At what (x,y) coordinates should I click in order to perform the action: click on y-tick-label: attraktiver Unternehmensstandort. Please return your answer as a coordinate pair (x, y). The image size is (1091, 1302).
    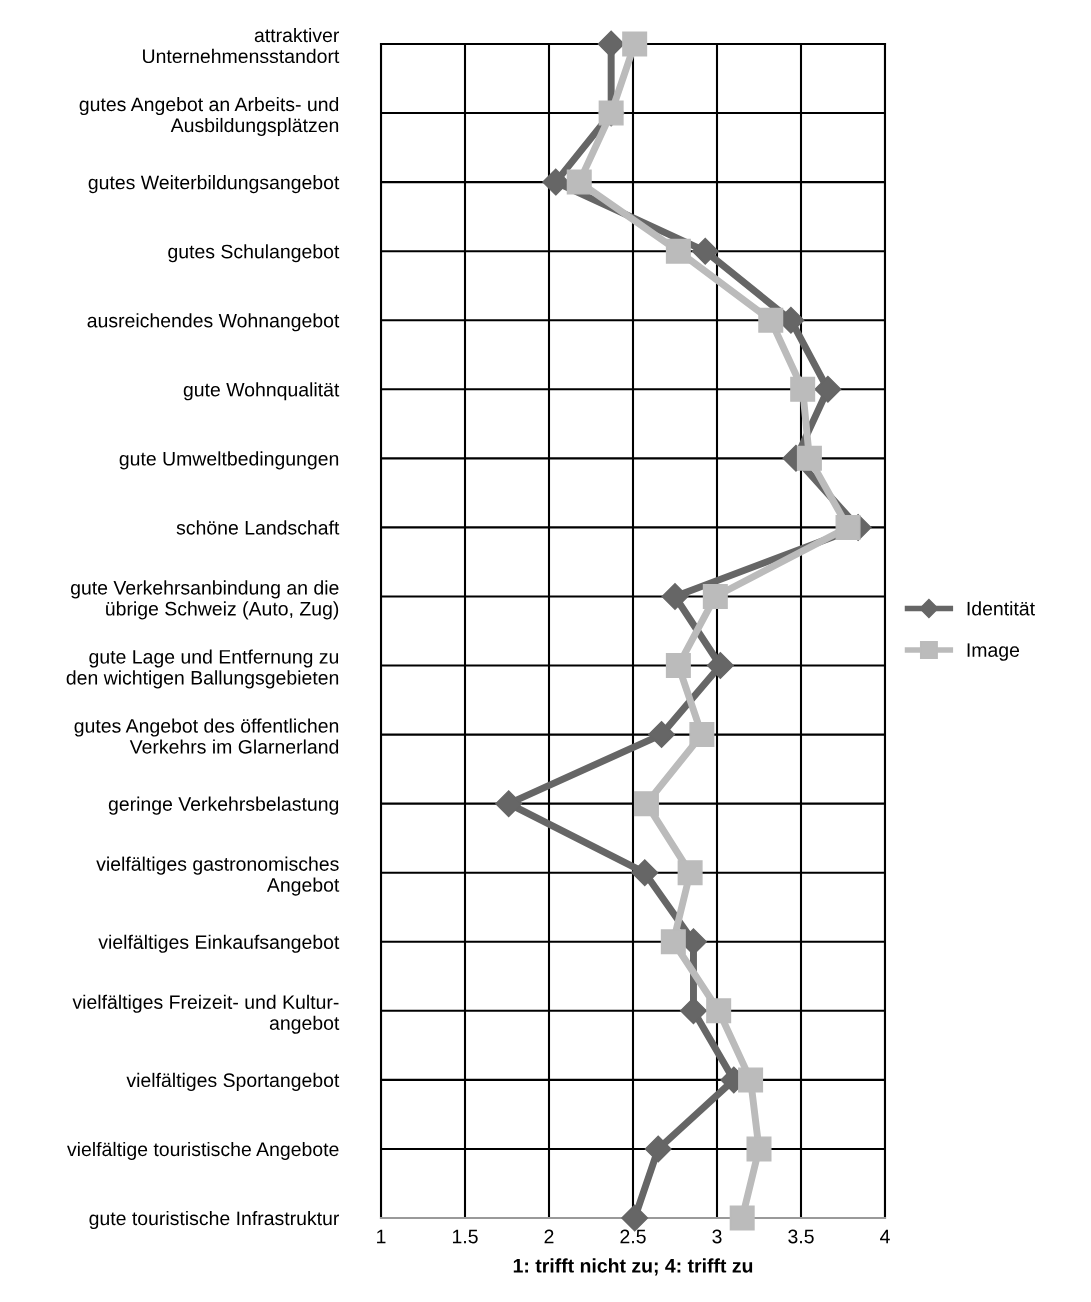
    Looking at the image, I should click on (241, 45).